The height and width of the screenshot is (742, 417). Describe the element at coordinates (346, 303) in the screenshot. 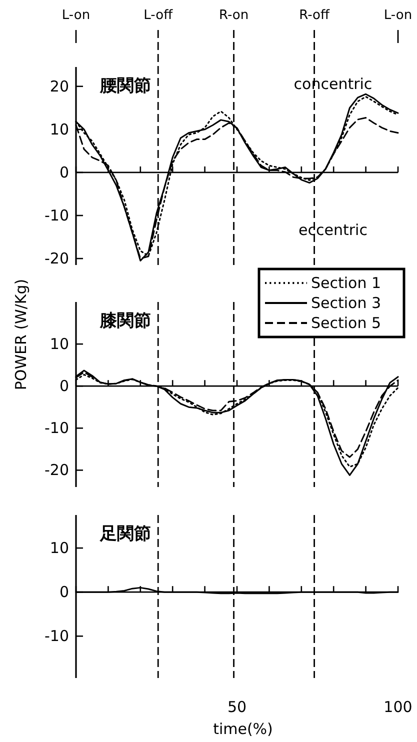

I see `legend-label: Section 3` at that location.